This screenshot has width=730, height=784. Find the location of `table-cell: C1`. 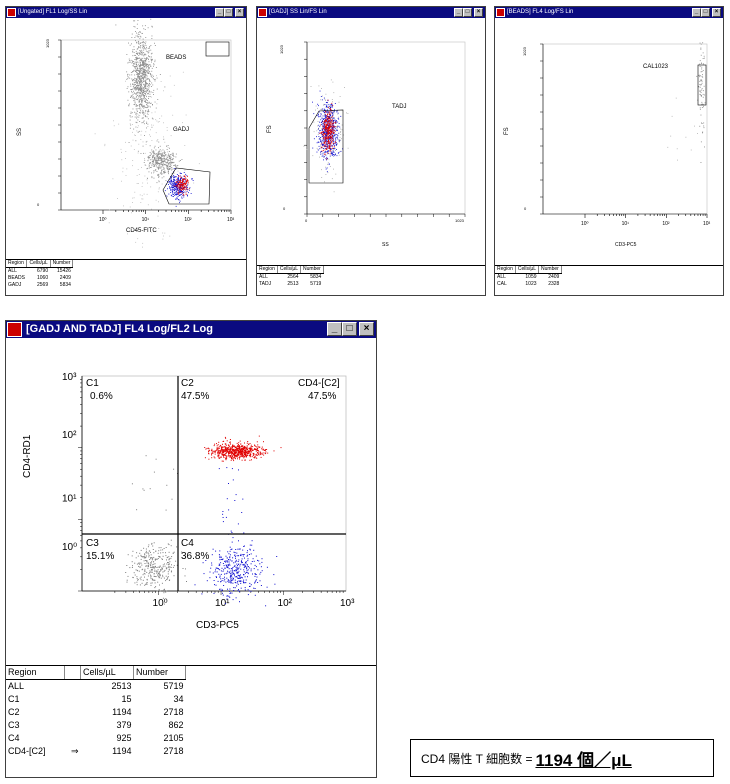

table-cell: C1 is located at coordinates (14, 699).